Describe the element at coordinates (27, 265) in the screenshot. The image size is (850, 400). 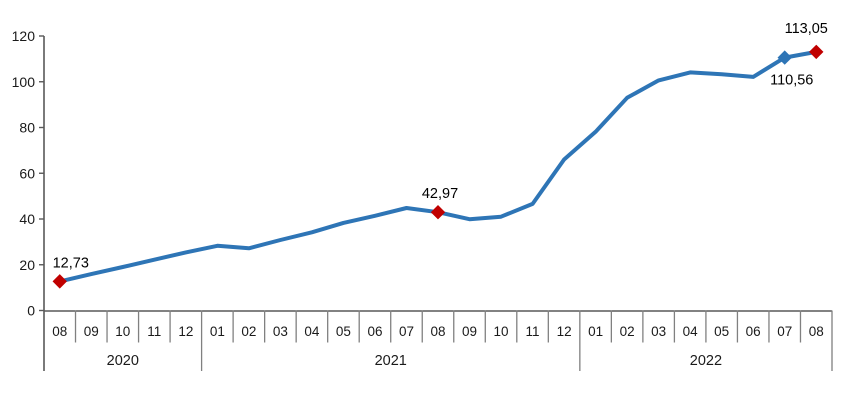
I see `y-axis-tick-label: 20` at that location.